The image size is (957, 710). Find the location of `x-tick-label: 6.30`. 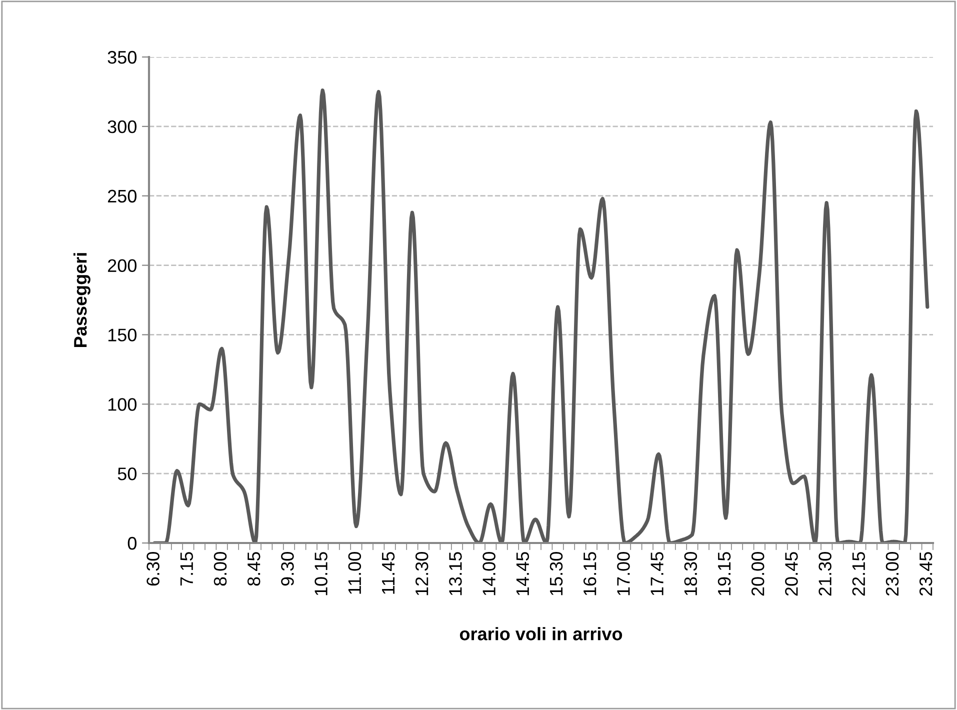

x-tick-label: 6.30 is located at coordinates (153, 569).